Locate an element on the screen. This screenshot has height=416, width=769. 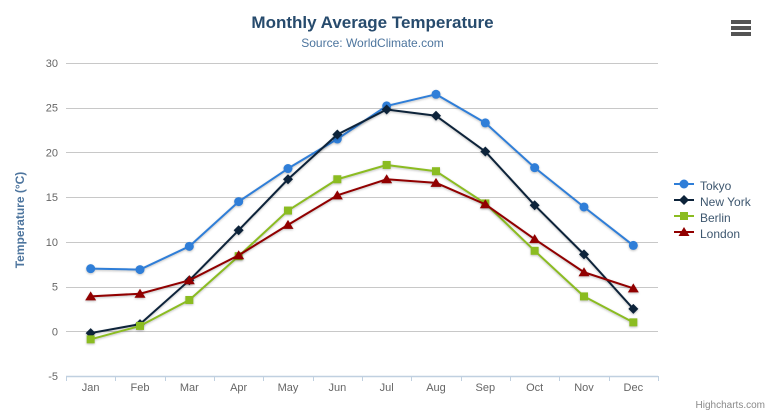
berlin-series-marker-icon is located at coordinates (686, 218).